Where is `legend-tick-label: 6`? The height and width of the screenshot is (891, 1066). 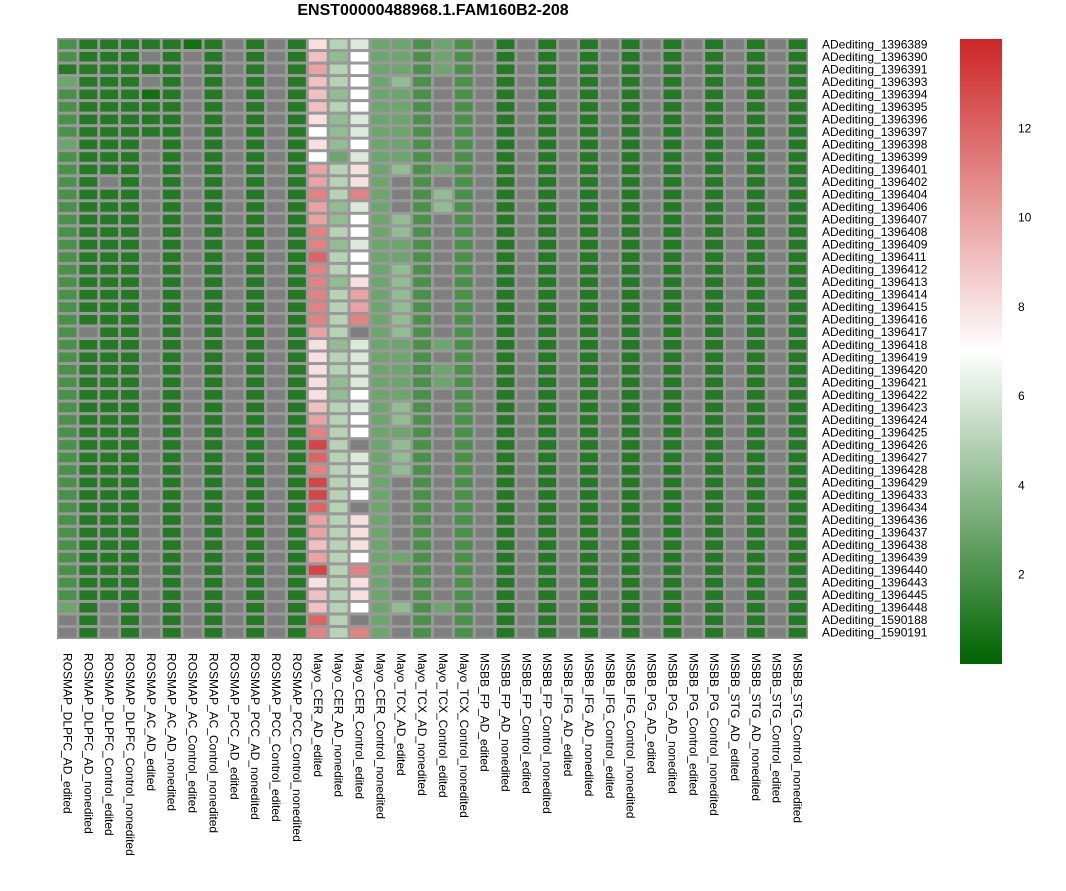
legend-tick-label: 6 is located at coordinates (1021, 396).